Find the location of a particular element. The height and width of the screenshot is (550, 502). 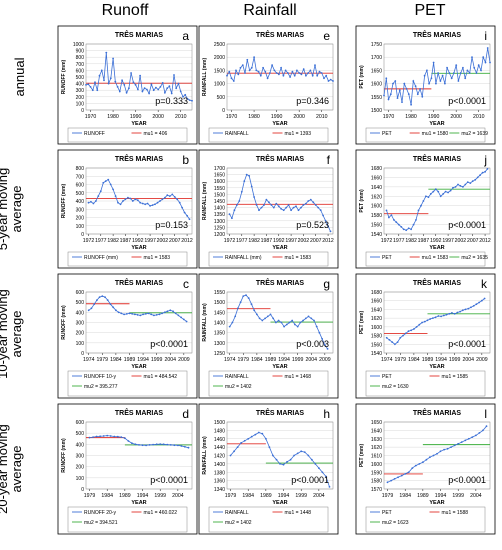

panel-k-ytick-1: 1560 is located at coordinates (376, 345).